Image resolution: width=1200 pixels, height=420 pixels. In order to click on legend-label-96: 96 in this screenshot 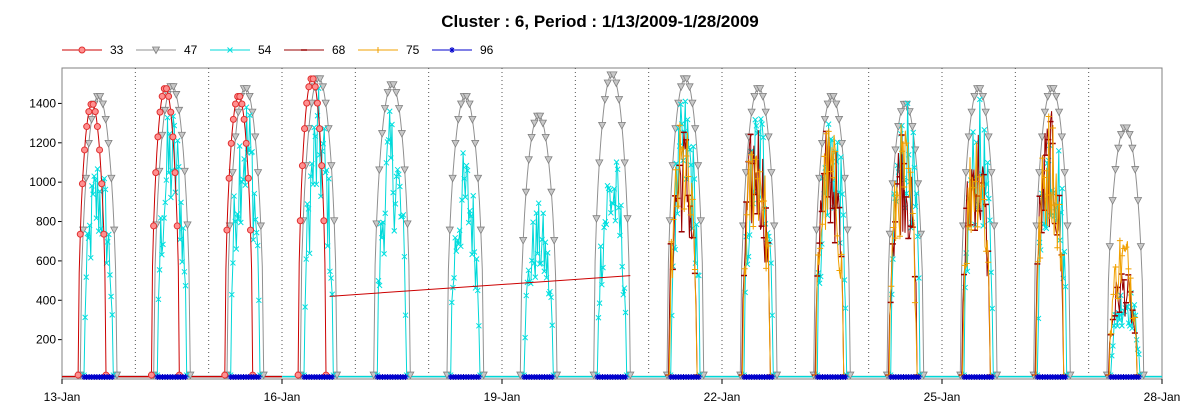, I will do `click(487, 50)`.